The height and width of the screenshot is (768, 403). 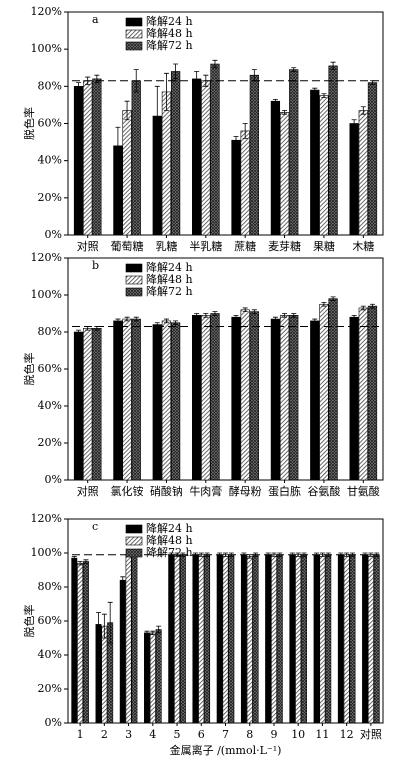 I want to click on x-tick-label: 氯化铵, so click(x=127, y=491).